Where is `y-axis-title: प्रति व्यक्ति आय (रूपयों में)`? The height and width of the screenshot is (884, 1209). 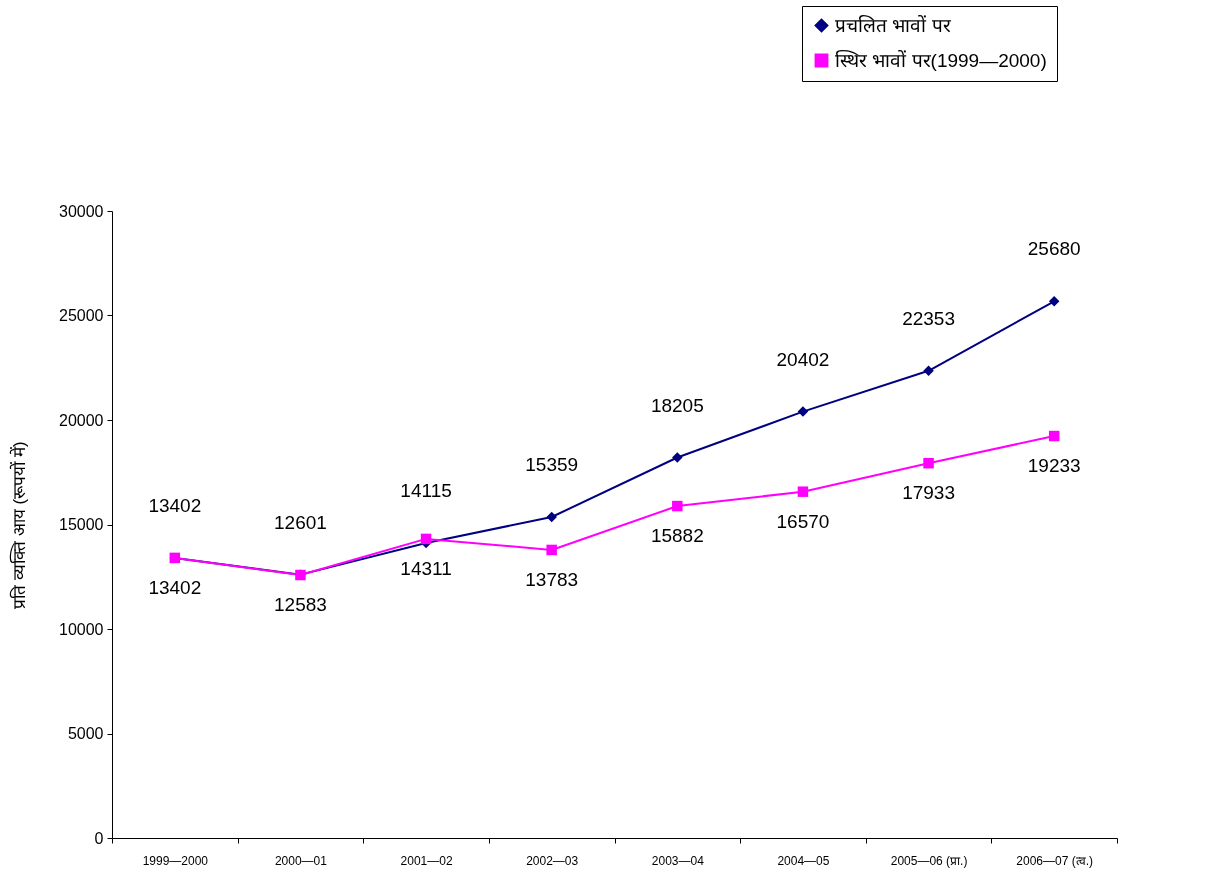 y-axis-title: प्रति व्यक्ति आय (रूपयों में) is located at coordinates (19, 525).